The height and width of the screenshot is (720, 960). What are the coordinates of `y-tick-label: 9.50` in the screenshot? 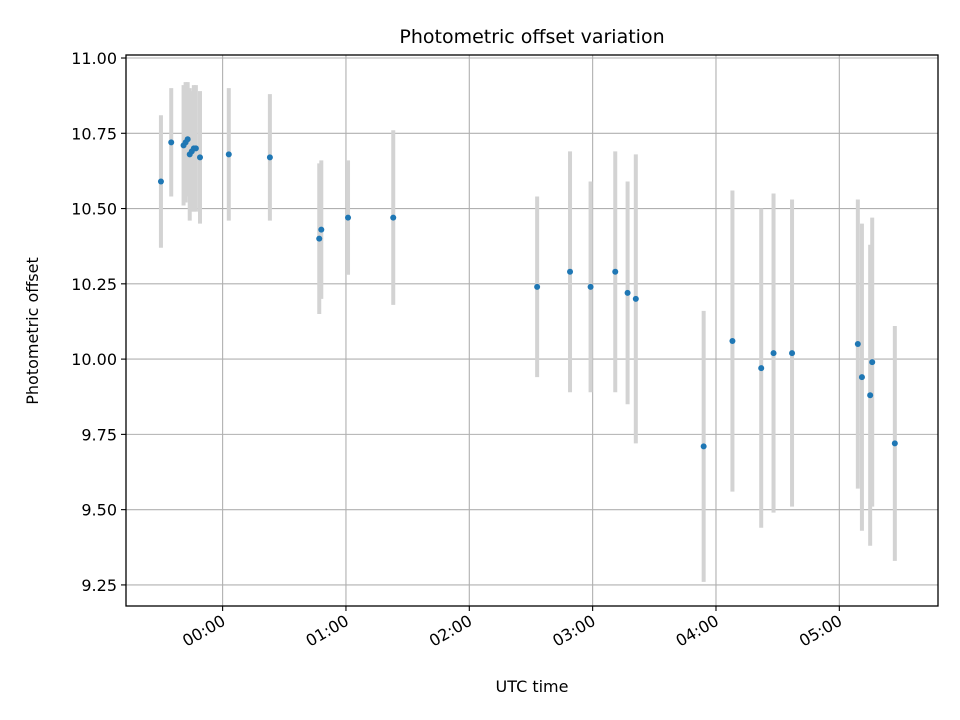 It's located at (99, 510).